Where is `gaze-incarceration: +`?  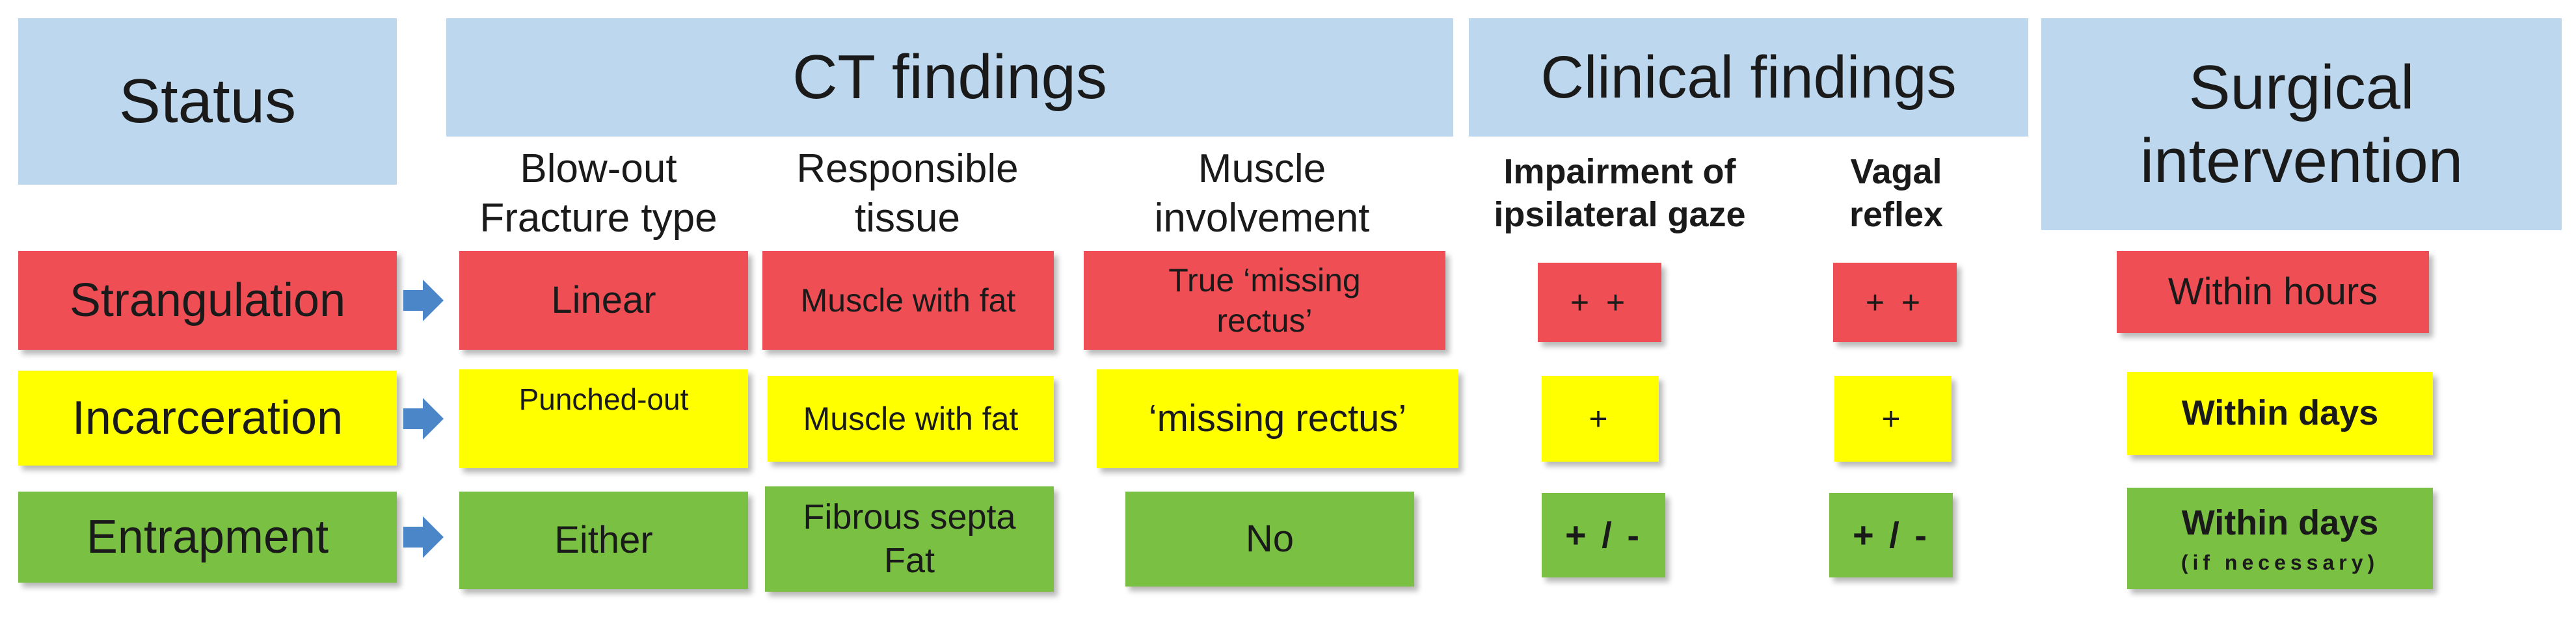 gaze-incarceration: + is located at coordinates (1600, 419).